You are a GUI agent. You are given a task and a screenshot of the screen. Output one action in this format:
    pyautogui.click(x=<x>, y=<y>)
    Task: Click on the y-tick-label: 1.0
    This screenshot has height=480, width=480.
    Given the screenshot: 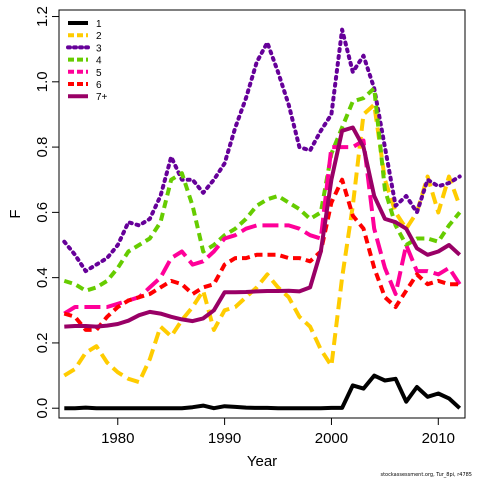 What is the action you would take?
    pyautogui.click(x=42, y=81)
    